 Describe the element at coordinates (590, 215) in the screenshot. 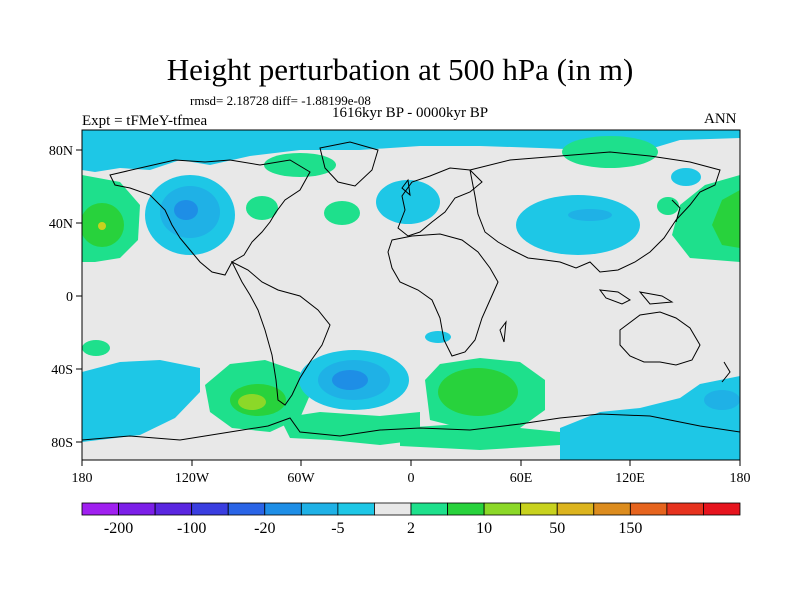

I see `anomaly-asia-low-core` at that location.